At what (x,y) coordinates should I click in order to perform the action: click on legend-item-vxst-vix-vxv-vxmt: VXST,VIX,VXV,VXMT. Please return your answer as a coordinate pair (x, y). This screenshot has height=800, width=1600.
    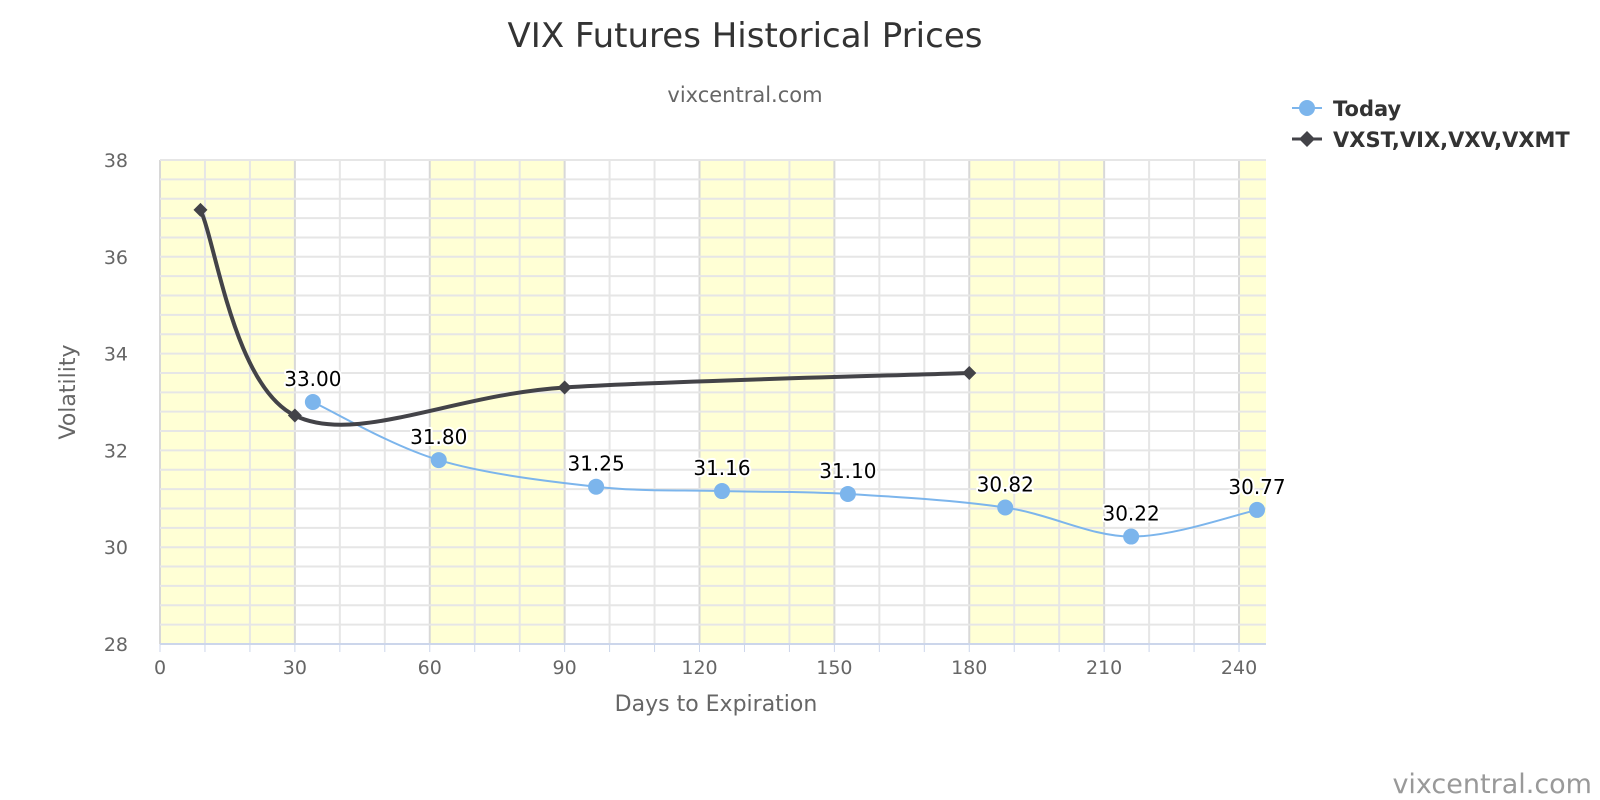
    Looking at the image, I should click on (1431, 140).